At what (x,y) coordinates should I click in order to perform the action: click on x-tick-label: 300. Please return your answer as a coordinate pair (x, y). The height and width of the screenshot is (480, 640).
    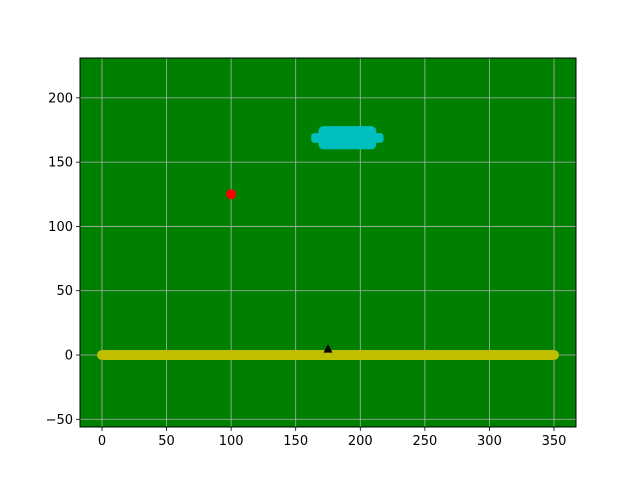
    Looking at the image, I should click on (489, 441).